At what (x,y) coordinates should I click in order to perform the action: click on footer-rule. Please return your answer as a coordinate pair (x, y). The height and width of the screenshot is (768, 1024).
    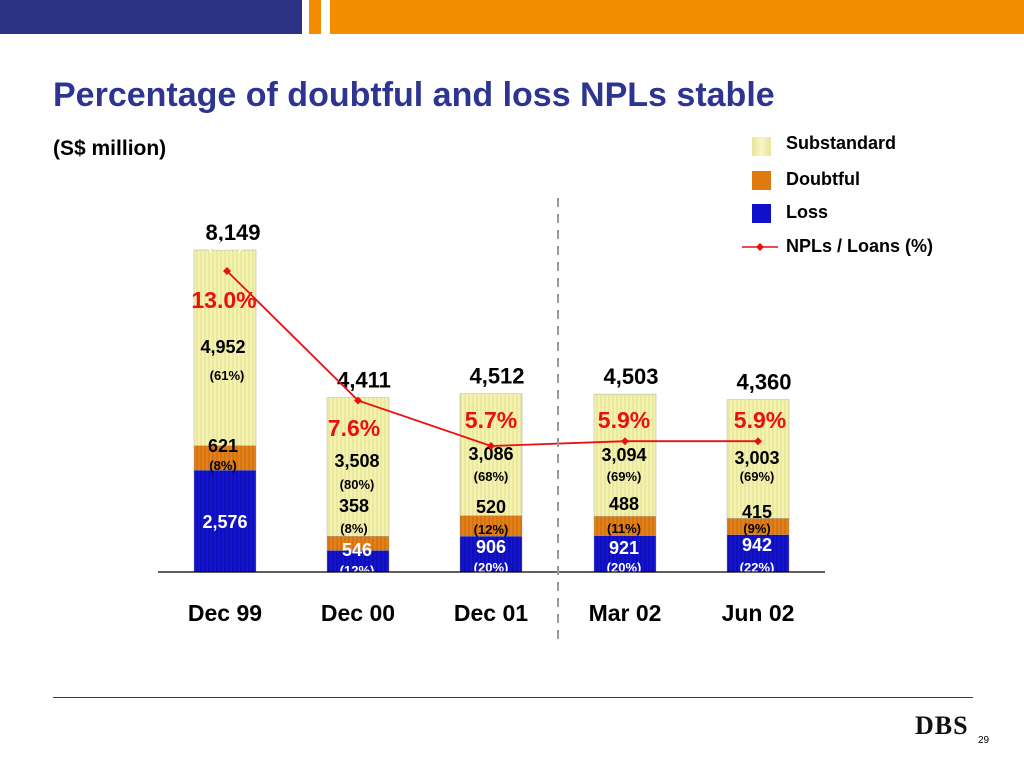
    Looking at the image, I should click on (513, 697).